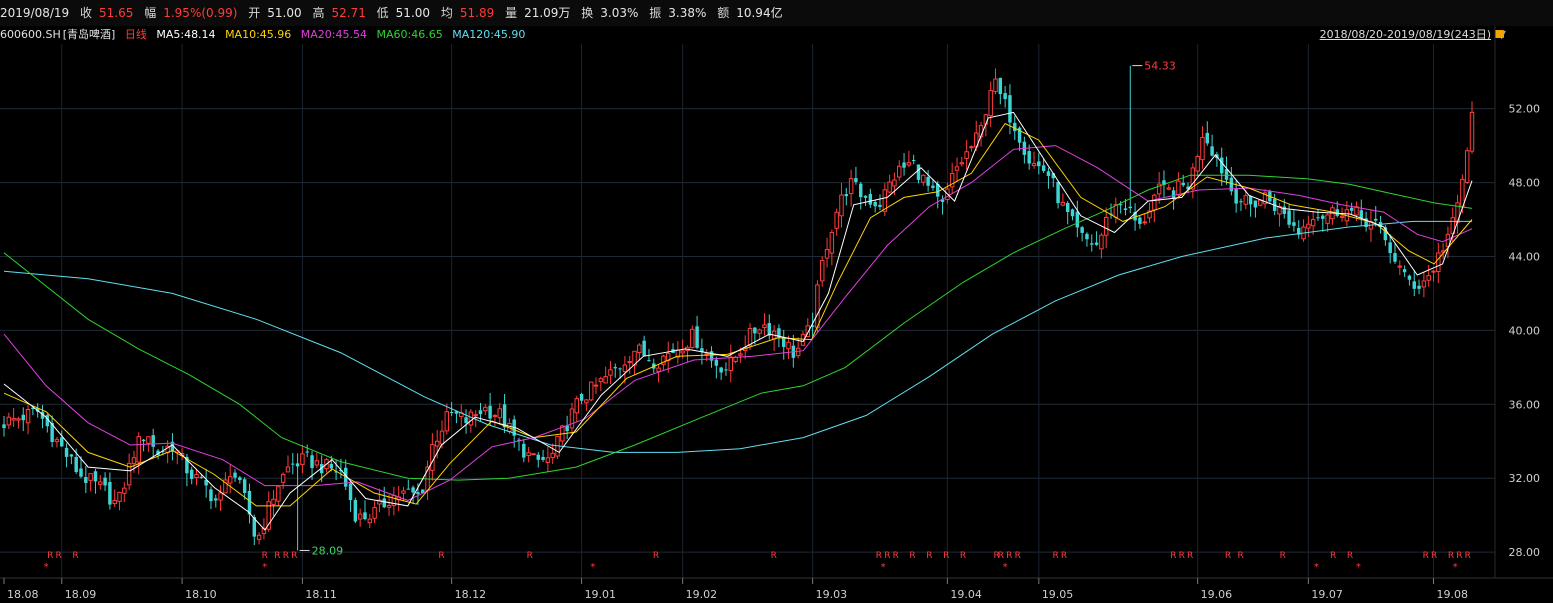  Describe the element at coordinates (1058, 594) in the screenshot. I see `x-tick-label: 19.05` at that location.